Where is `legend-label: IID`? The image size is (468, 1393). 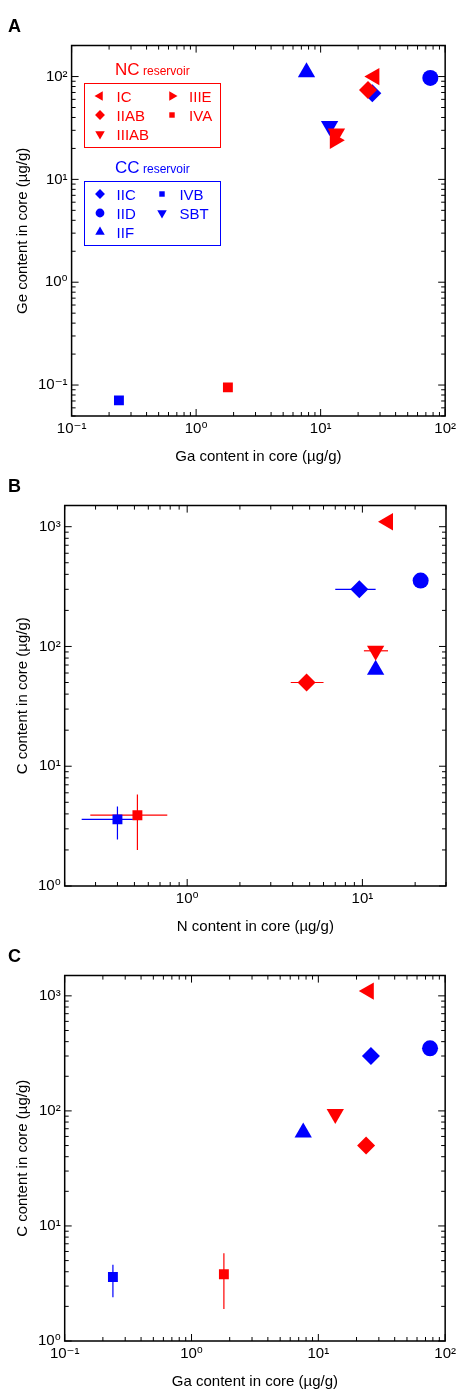 legend-label: IID is located at coordinates (126, 213).